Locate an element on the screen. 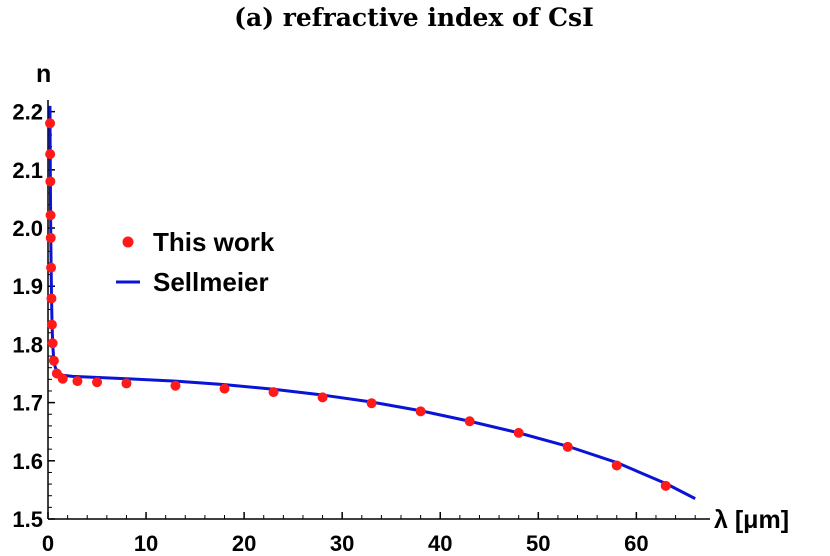 The height and width of the screenshot is (556, 830). x-tick-label: 20 is located at coordinates (244, 543).